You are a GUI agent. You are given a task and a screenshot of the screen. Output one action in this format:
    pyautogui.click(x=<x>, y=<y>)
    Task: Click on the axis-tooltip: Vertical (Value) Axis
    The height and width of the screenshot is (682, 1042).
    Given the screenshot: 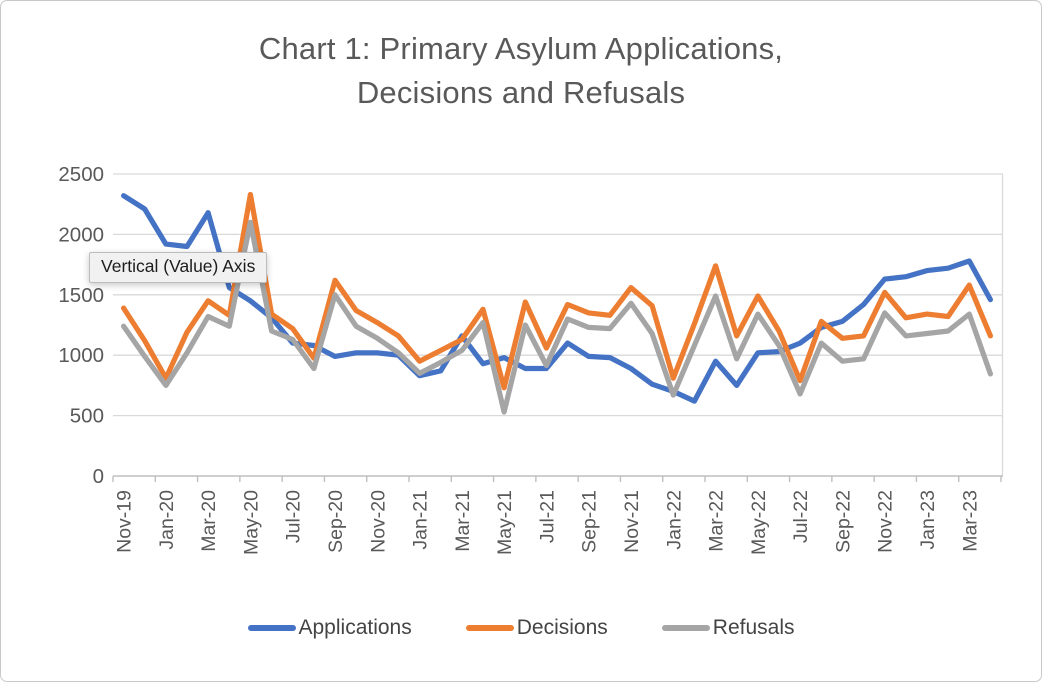 What is the action you would take?
    pyautogui.click(x=178, y=267)
    